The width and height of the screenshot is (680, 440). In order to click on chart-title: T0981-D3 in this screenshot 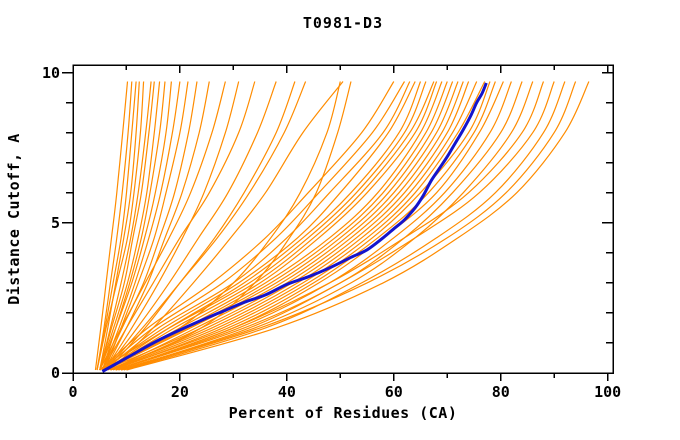, I will do `click(343, 23)`.